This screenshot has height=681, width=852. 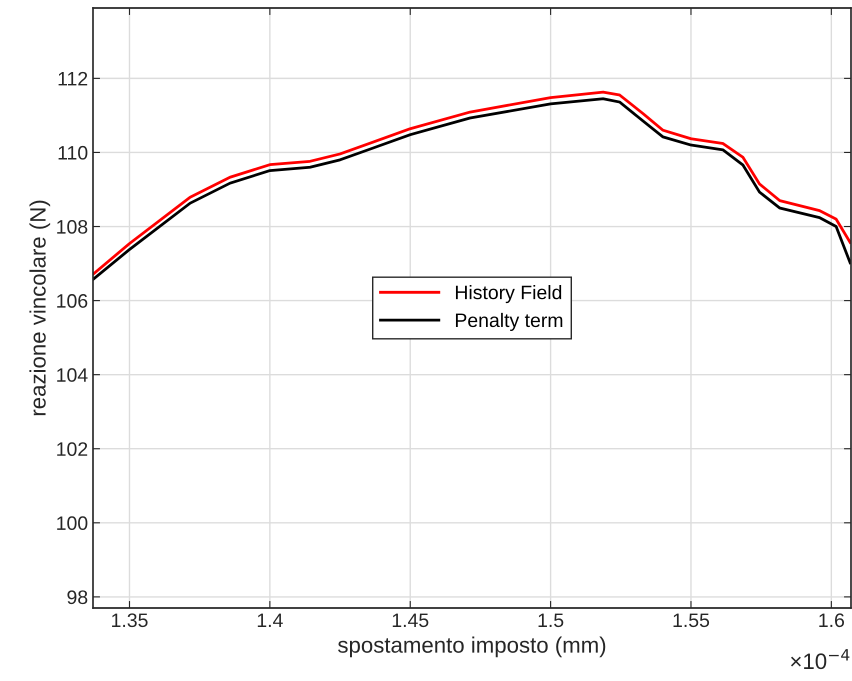 I want to click on x-tick-label: 1.45, so click(x=410, y=621).